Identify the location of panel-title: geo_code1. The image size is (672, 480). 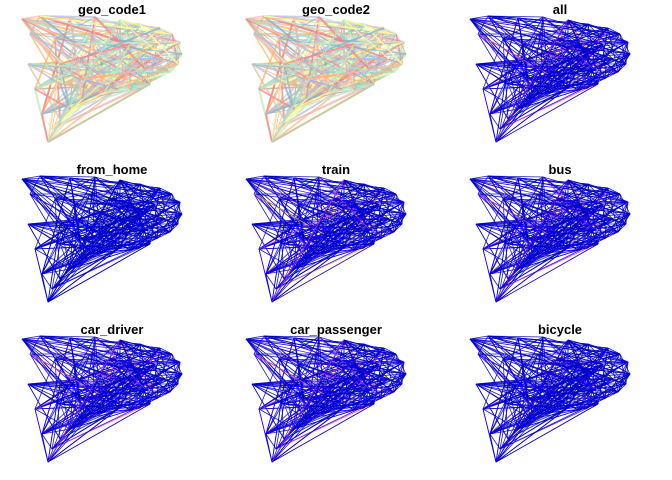
(112, 9).